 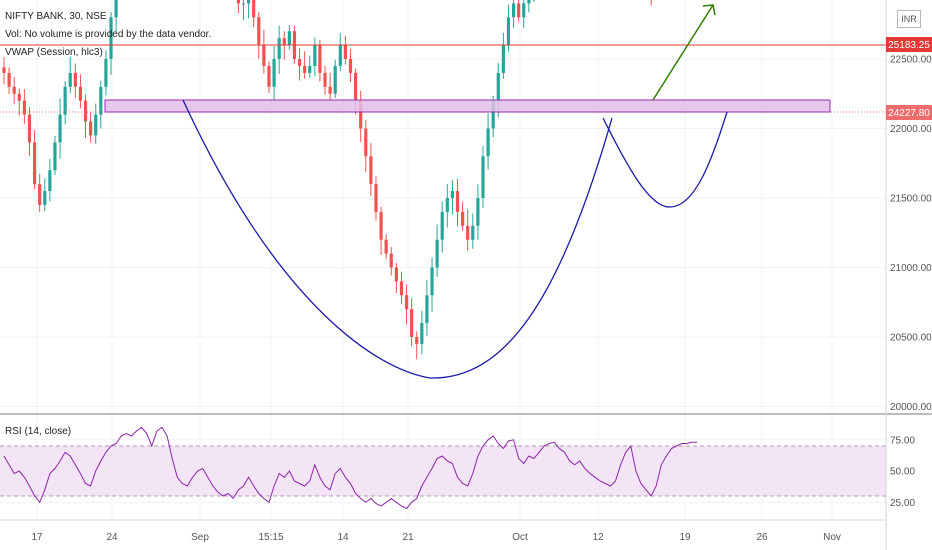 What do you see at coordinates (909, 44) in the screenshot?
I see `resistance-price-badge` at bounding box center [909, 44].